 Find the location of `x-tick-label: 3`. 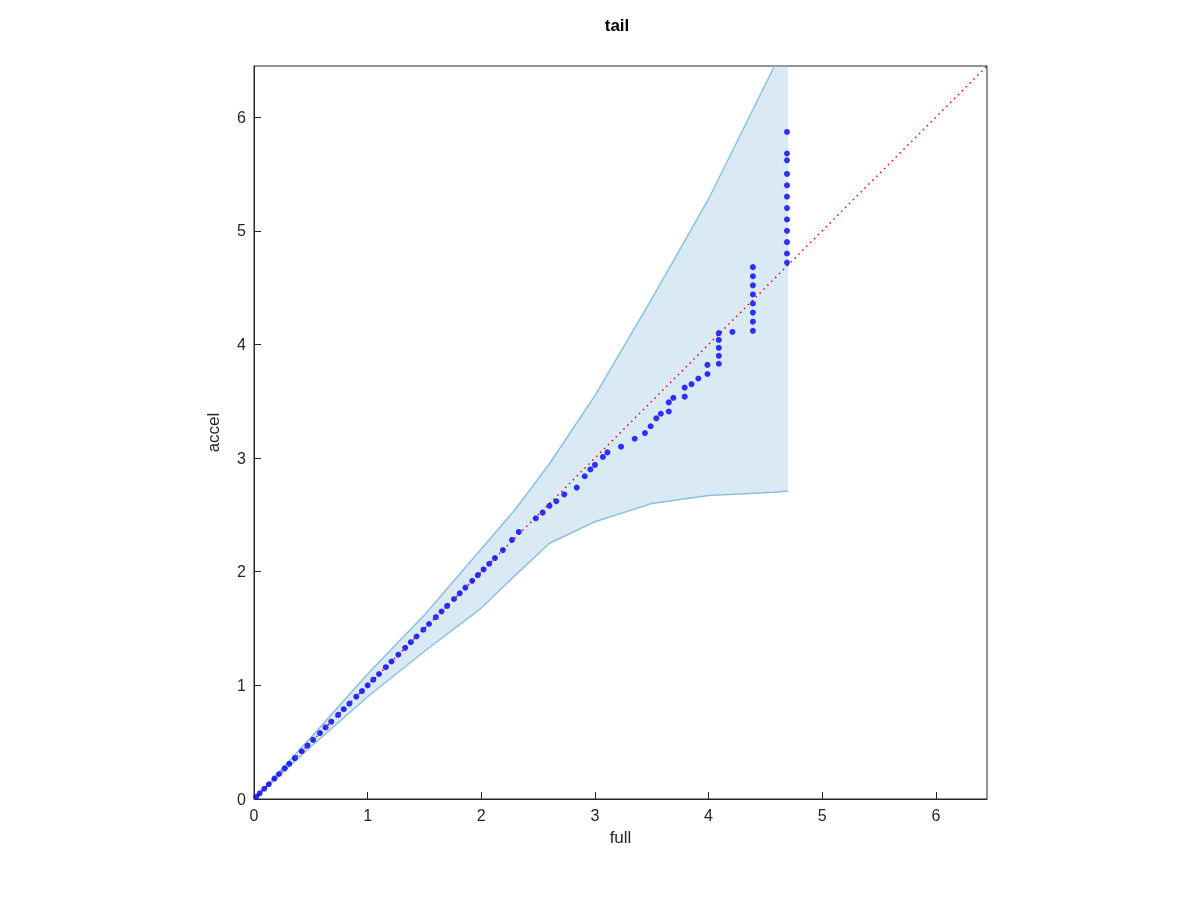

x-tick-label: 3 is located at coordinates (595, 815).